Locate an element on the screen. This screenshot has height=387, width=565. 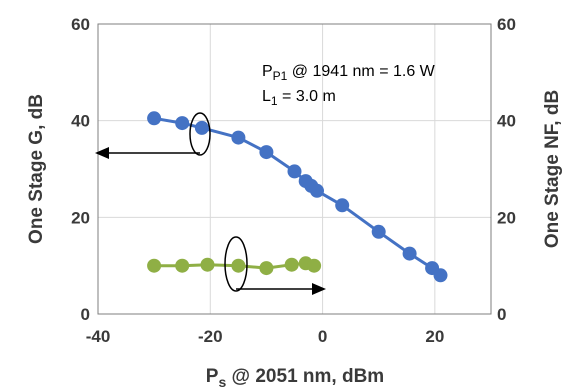
y-tick-label-left-0: 0 is located at coordinates (85, 314).